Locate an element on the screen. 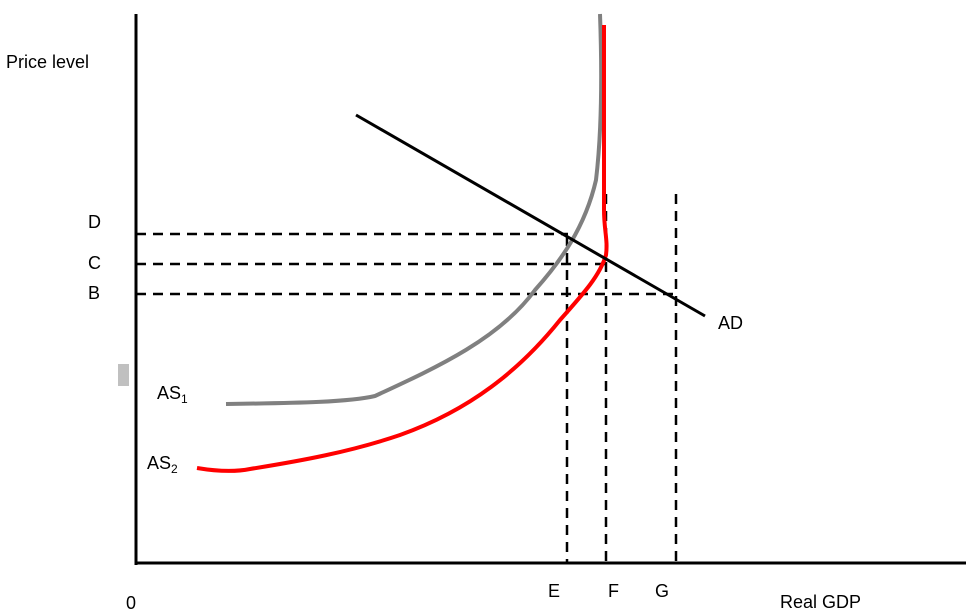 The height and width of the screenshot is (615, 978). y-axis-label: Price level is located at coordinates (47, 62).